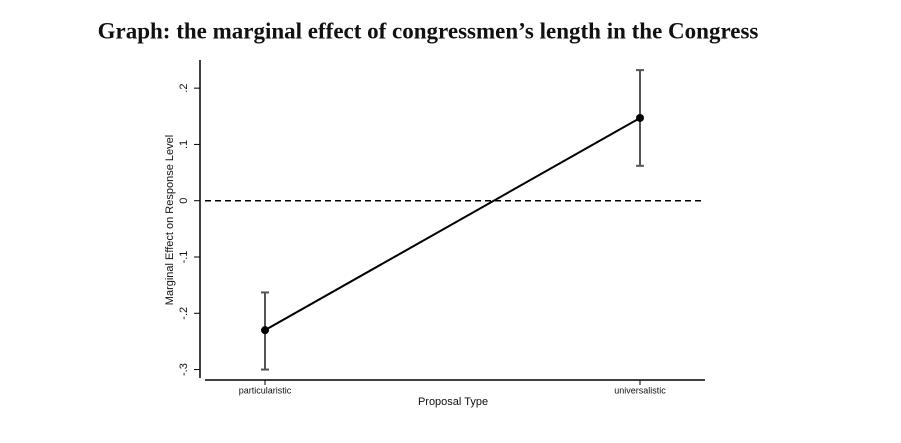 The image size is (901, 443). Describe the element at coordinates (184, 313) in the screenshot. I see `y-tick-label: -.2` at that location.